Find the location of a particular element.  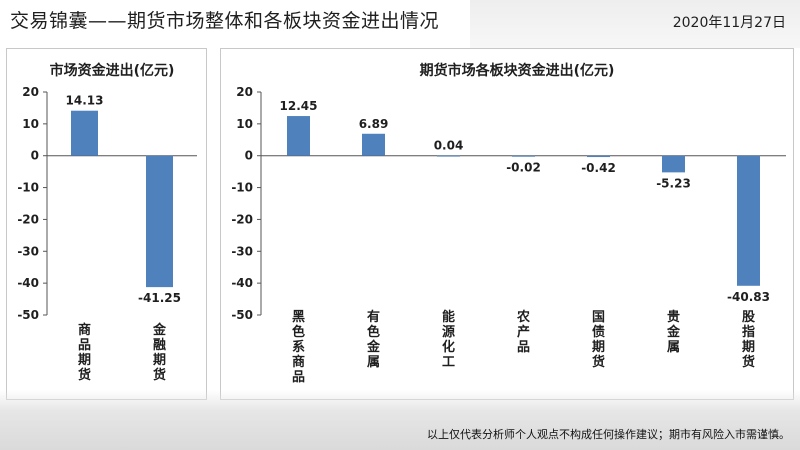

data-label: 0.04 is located at coordinates (449, 146).